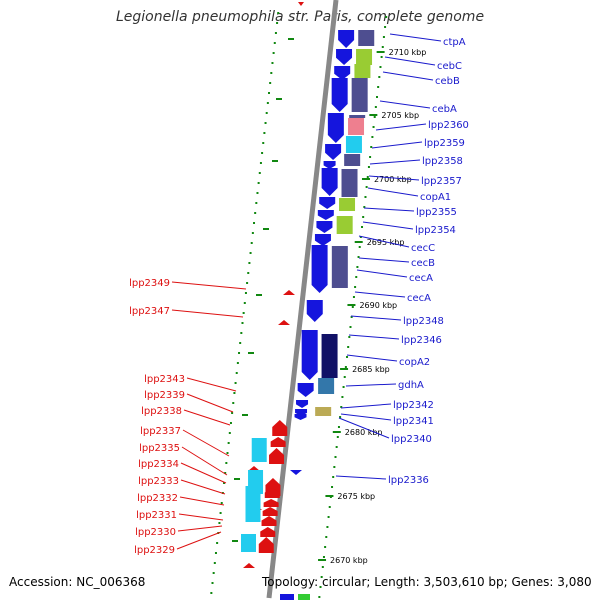 The height and width of the screenshot is (600, 600). I want to click on gene-label-cebA: cebA, so click(418, 107).